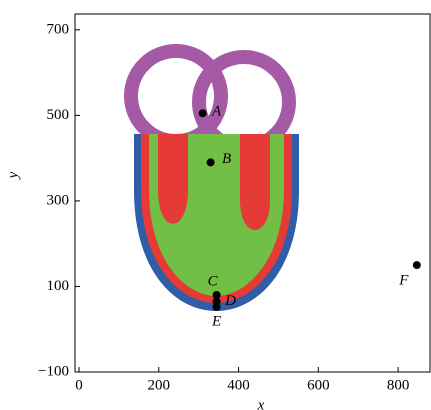 The height and width of the screenshot is (410, 431). Describe the element at coordinates (58, 286) in the screenshot. I see `y-tick-label: 100` at that location.